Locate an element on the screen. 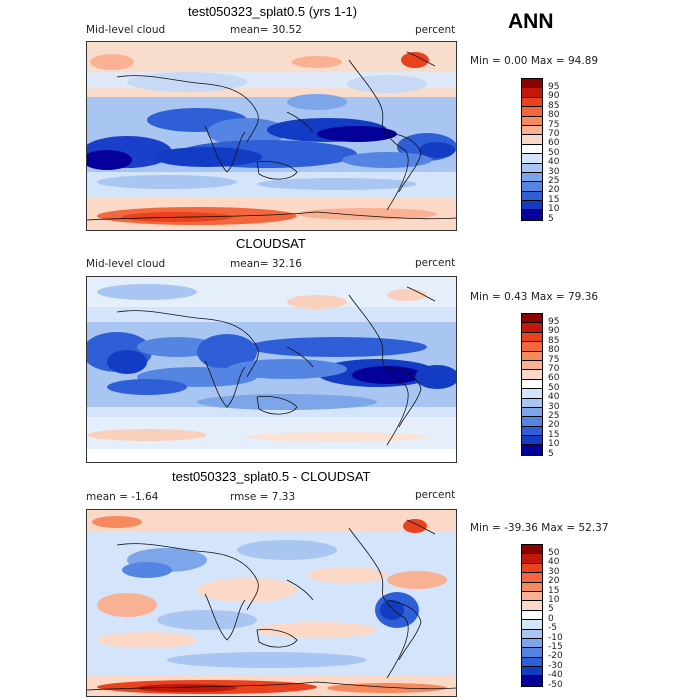 Image resolution: width=700 pixels, height=700 pixels. panel-2-colorbar-tick-label: 85 is located at coordinates (554, 340).